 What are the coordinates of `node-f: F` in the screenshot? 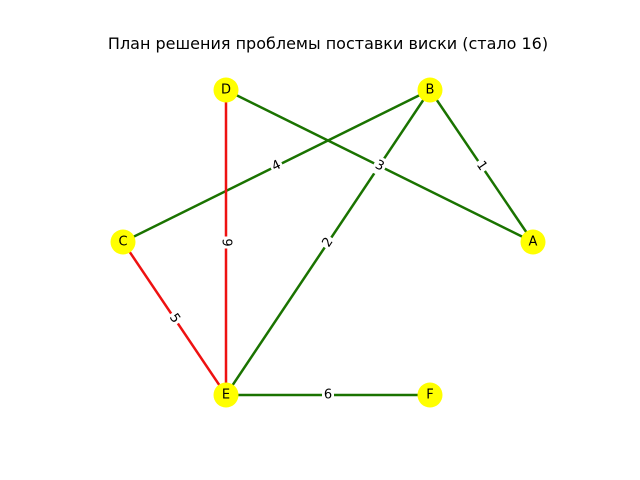 It's located at (430, 395).